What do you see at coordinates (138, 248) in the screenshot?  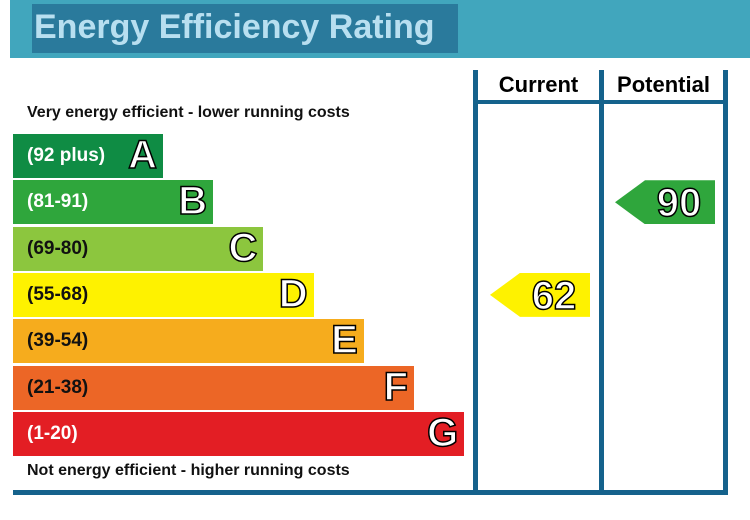 I see `band-c: (69-80) C` at bounding box center [138, 248].